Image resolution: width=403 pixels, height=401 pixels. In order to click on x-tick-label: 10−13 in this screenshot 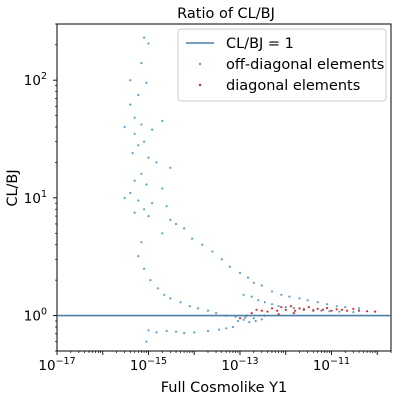, I will do `click(239, 365)`.